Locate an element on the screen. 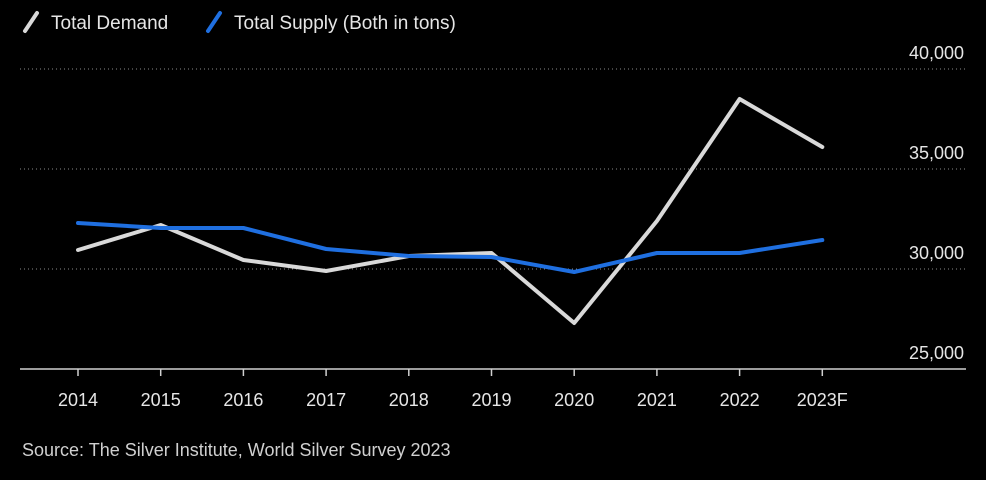 The width and height of the screenshot is (986, 480). legend-swatch-total-demand is located at coordinates (31, 22).